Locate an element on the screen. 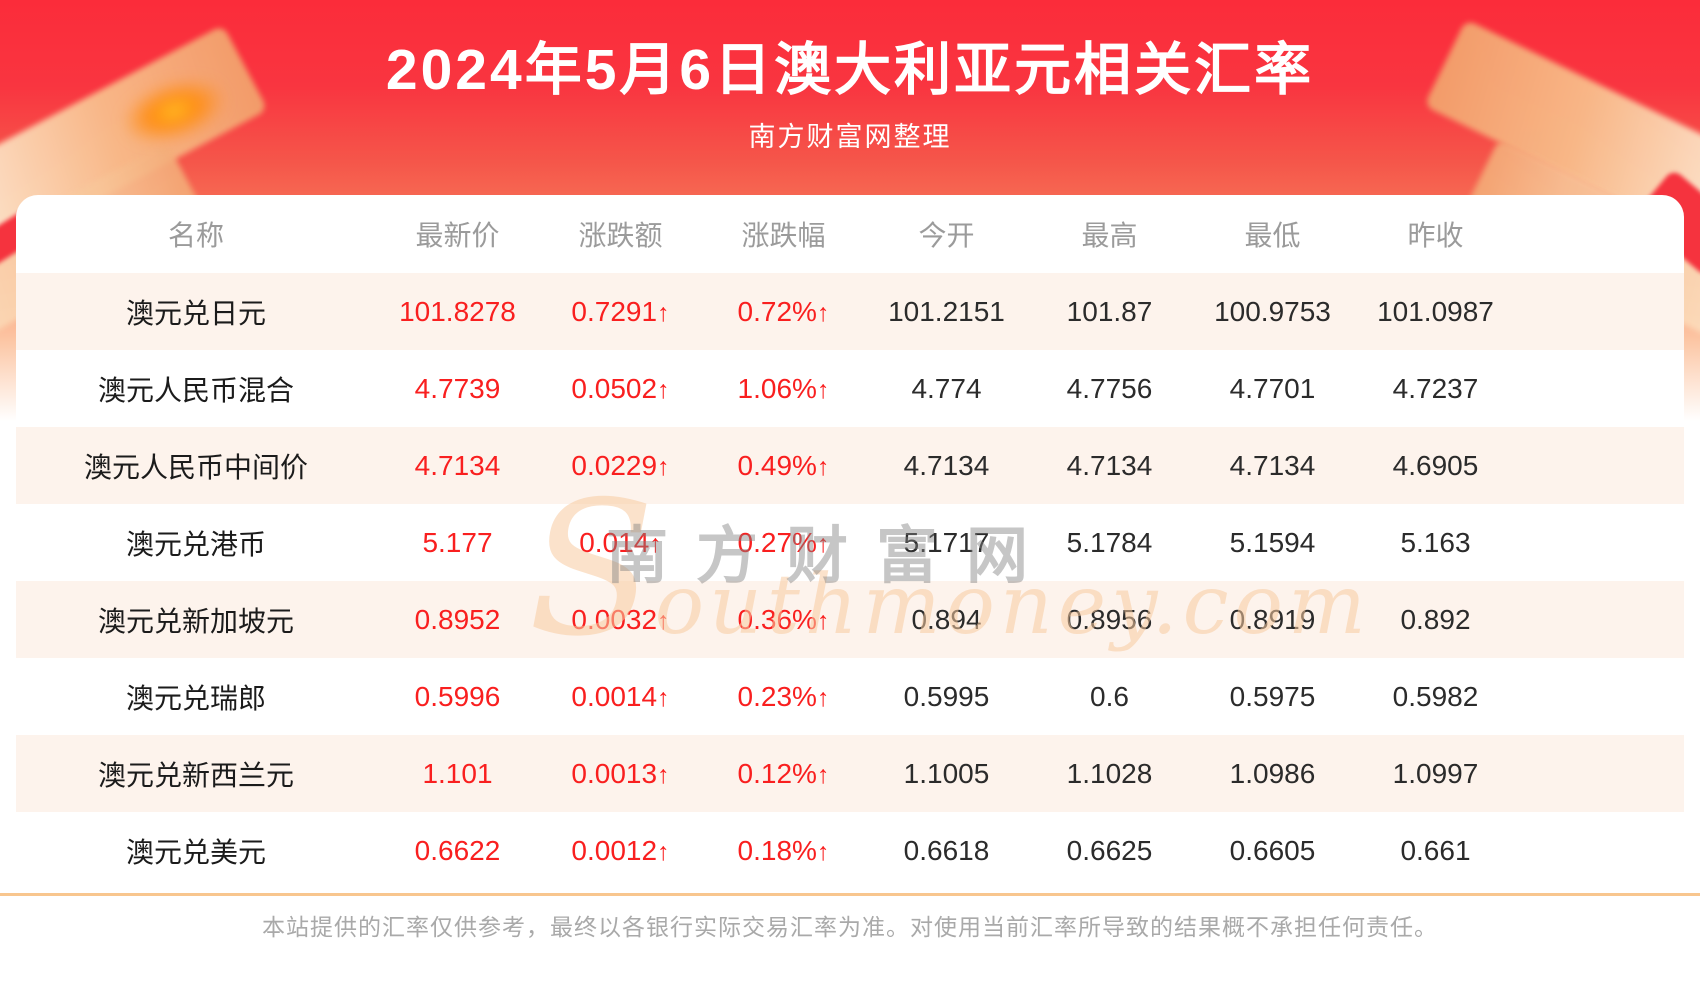 The image size is (1700, 1000). cell-change-percent: 0.27%↑ is located at coordinates (783, 542).